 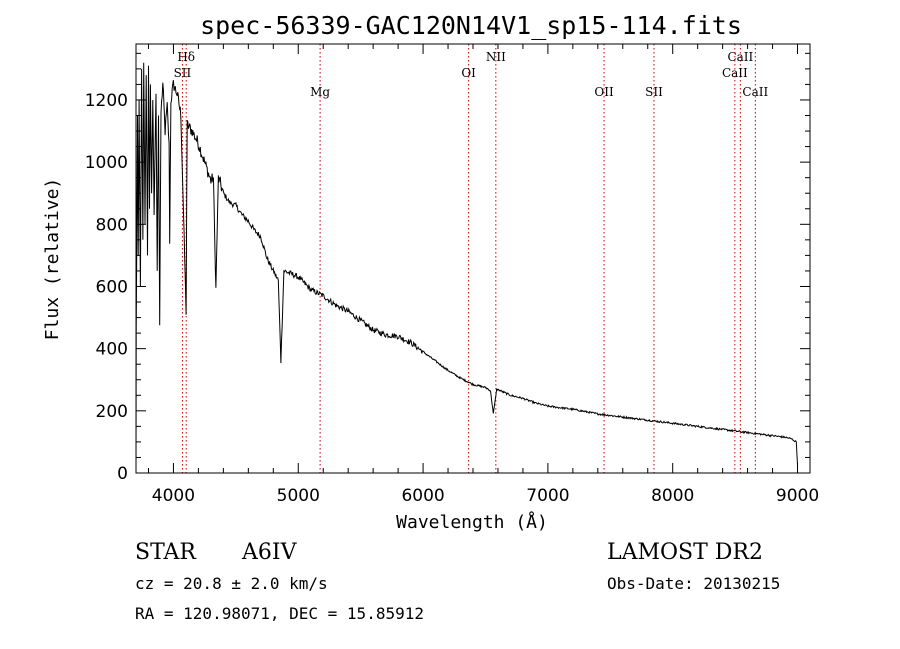 I want to click on y-tick-label: 400, so click(x=112, y=350).